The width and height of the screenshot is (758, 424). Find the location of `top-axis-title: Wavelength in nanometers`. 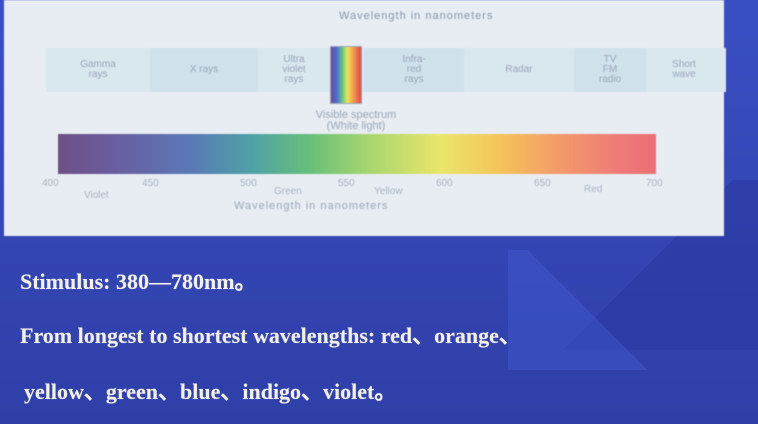

top-axis-title: Wavelength in nanometers is located at coordinates (416, 16).